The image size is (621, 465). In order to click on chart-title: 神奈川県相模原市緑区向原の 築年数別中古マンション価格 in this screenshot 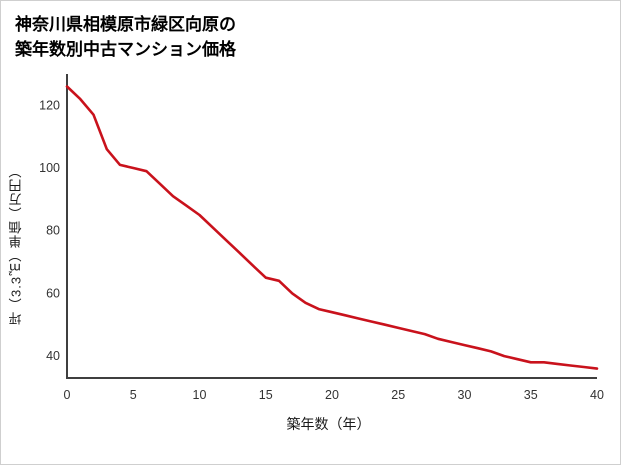, I will do `click(317, 37)`.